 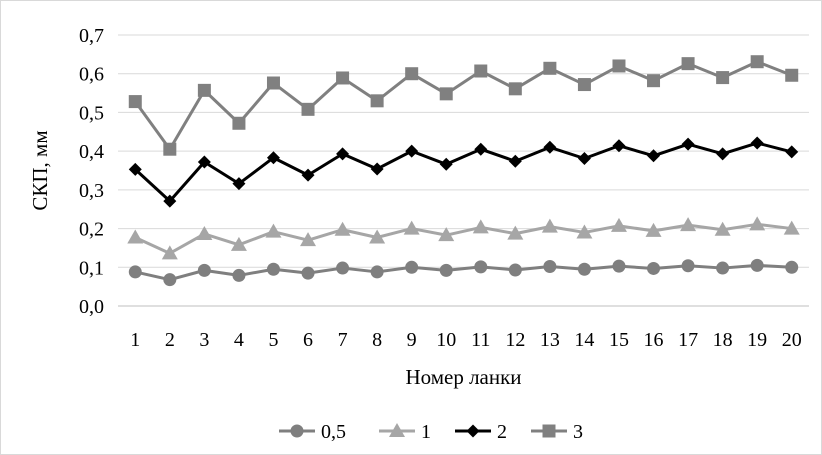 I want to click on legend-label: 0,5, so click(x=333, y=432).